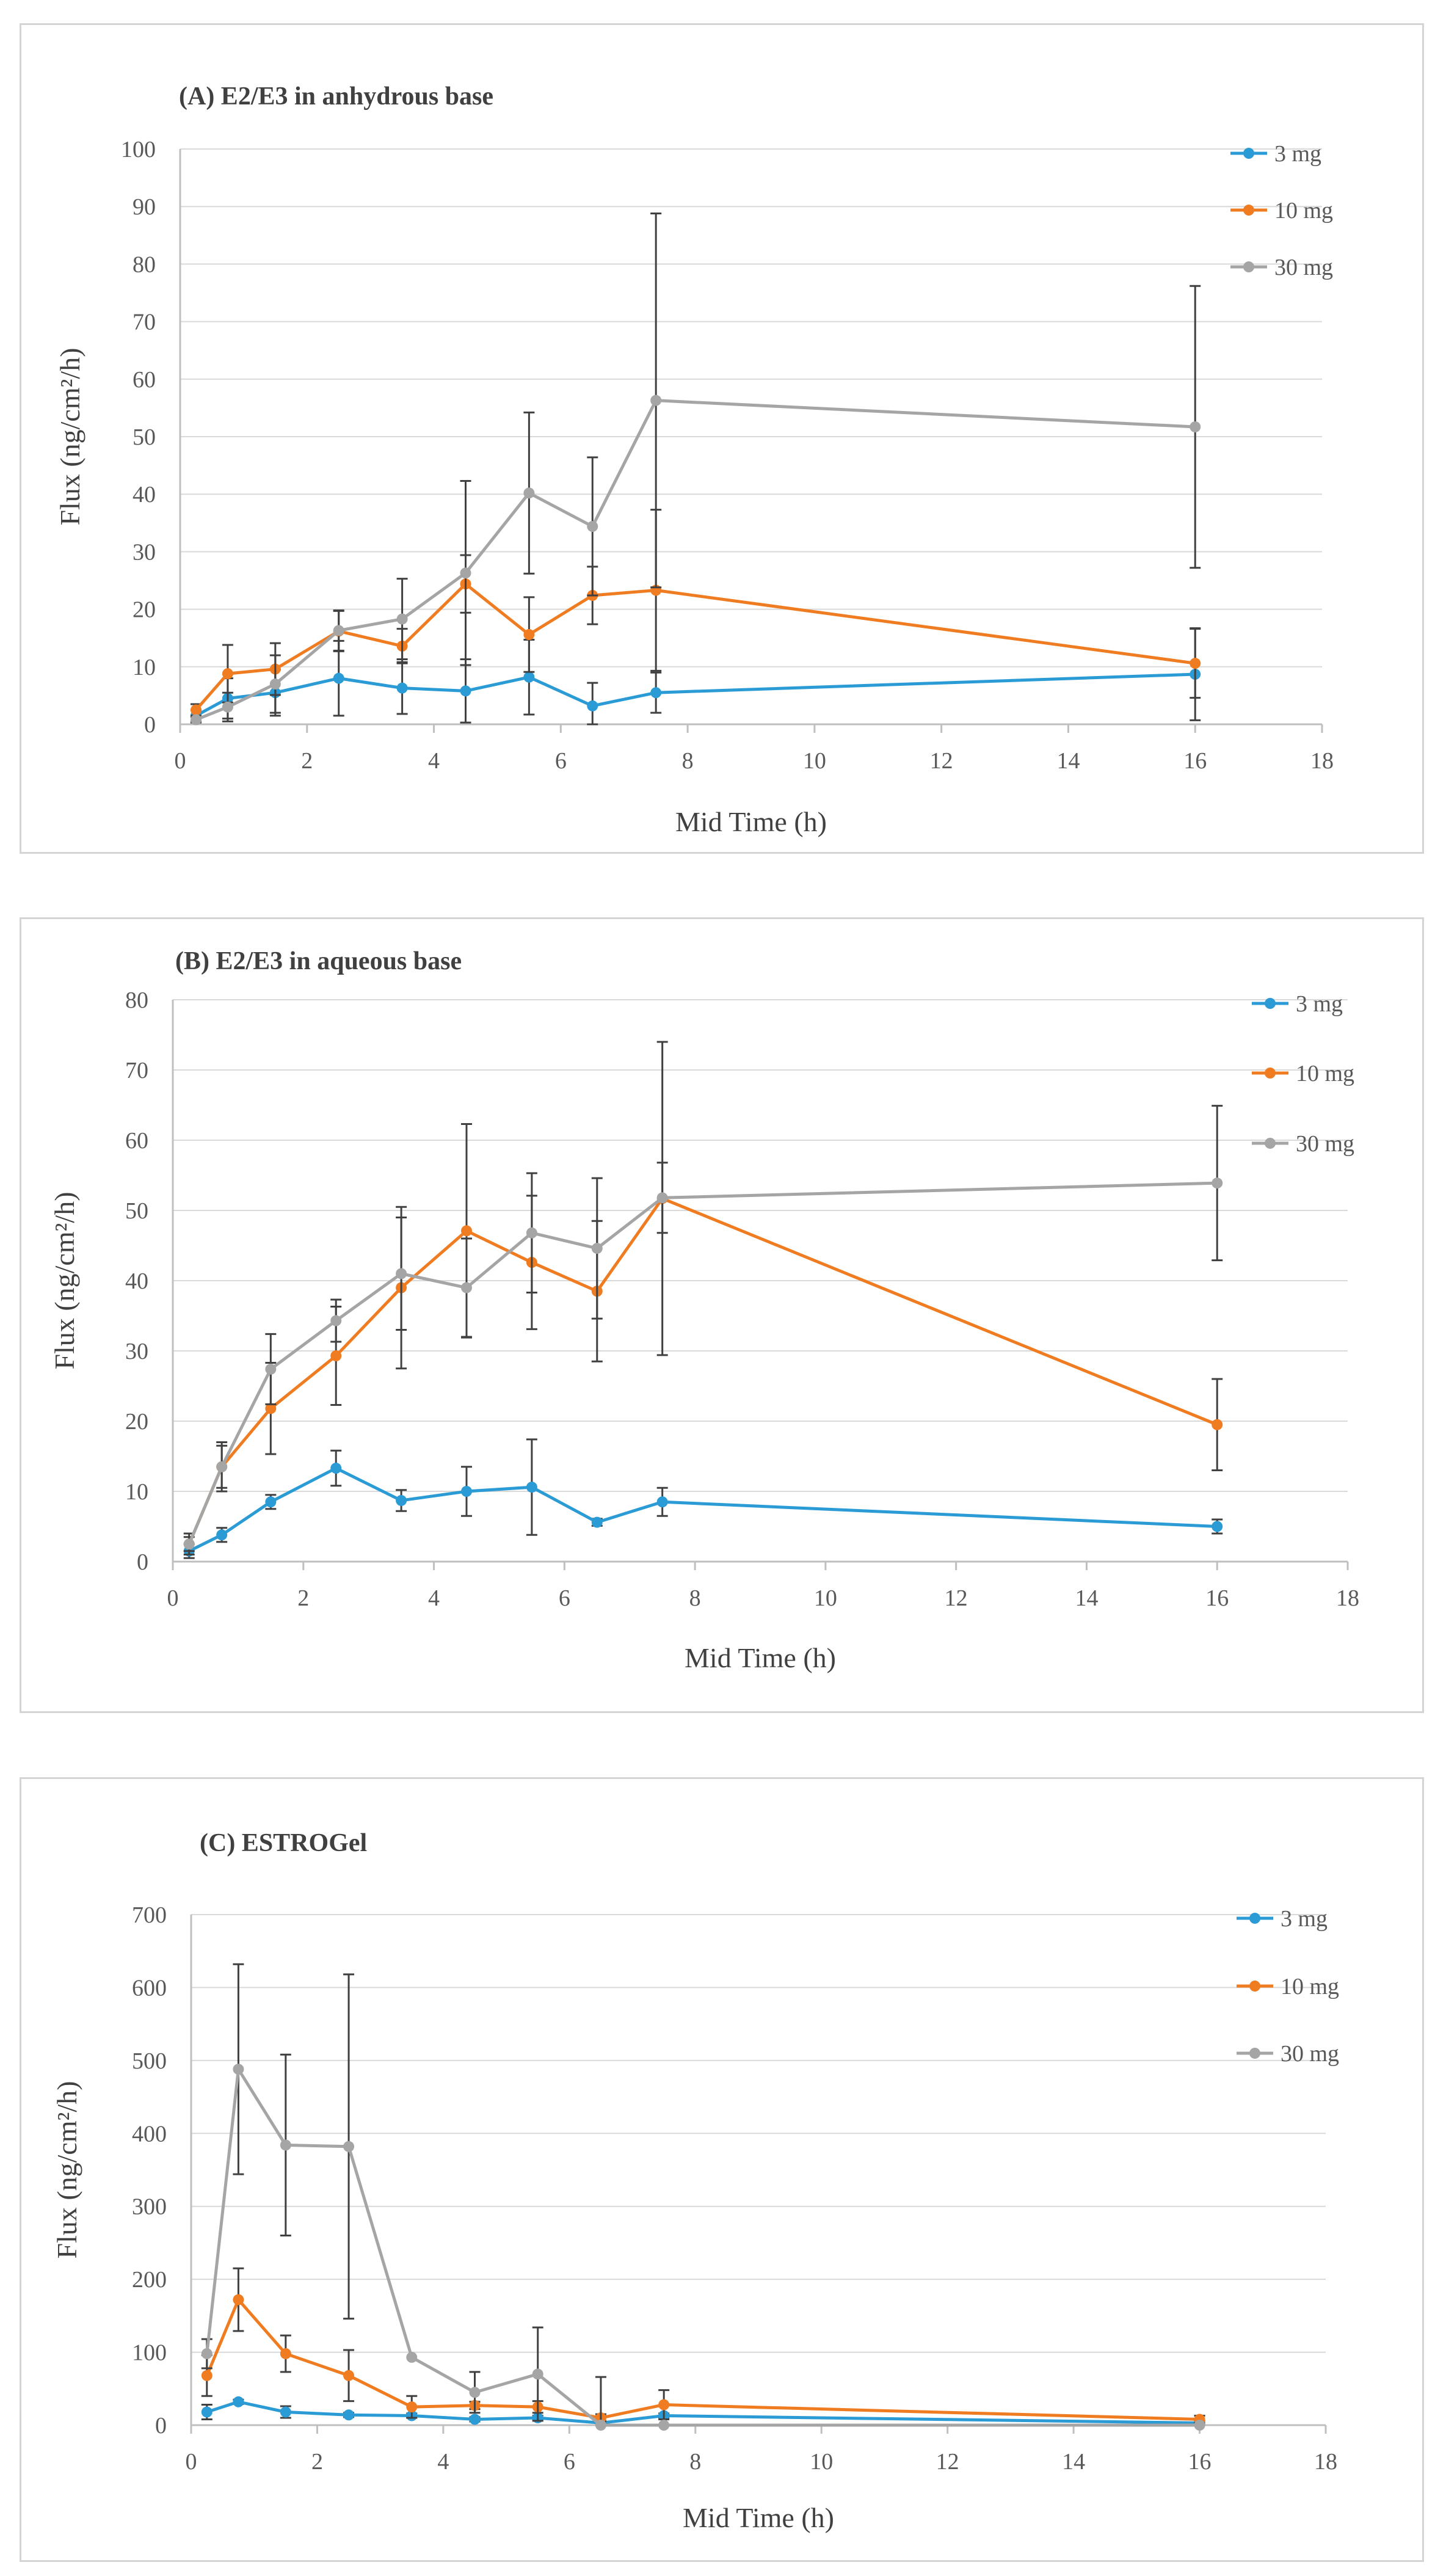 The width and height of the screenshot is (1446, 2576). What do you see at coordinates (443, 2462) in the screenshot?
I see `x-tick-label-c-2: 4` at bounding box center [443, 2462].